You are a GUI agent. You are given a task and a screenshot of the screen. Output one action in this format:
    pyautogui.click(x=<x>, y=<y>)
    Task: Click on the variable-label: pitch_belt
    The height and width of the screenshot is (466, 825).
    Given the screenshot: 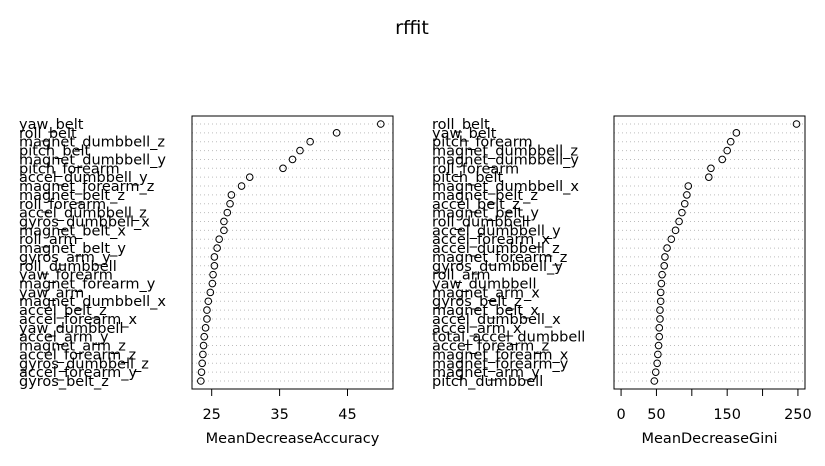 What is the action you would take?
    pyautogui.click(x=467, y=178)
    